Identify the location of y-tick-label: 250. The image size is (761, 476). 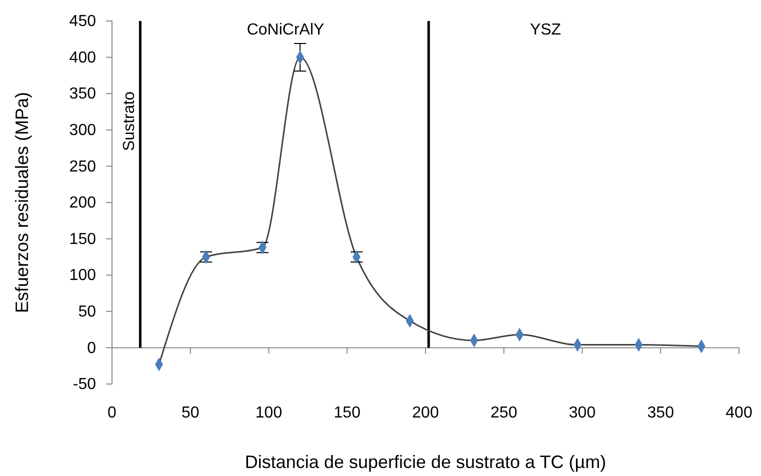
(82, 167).